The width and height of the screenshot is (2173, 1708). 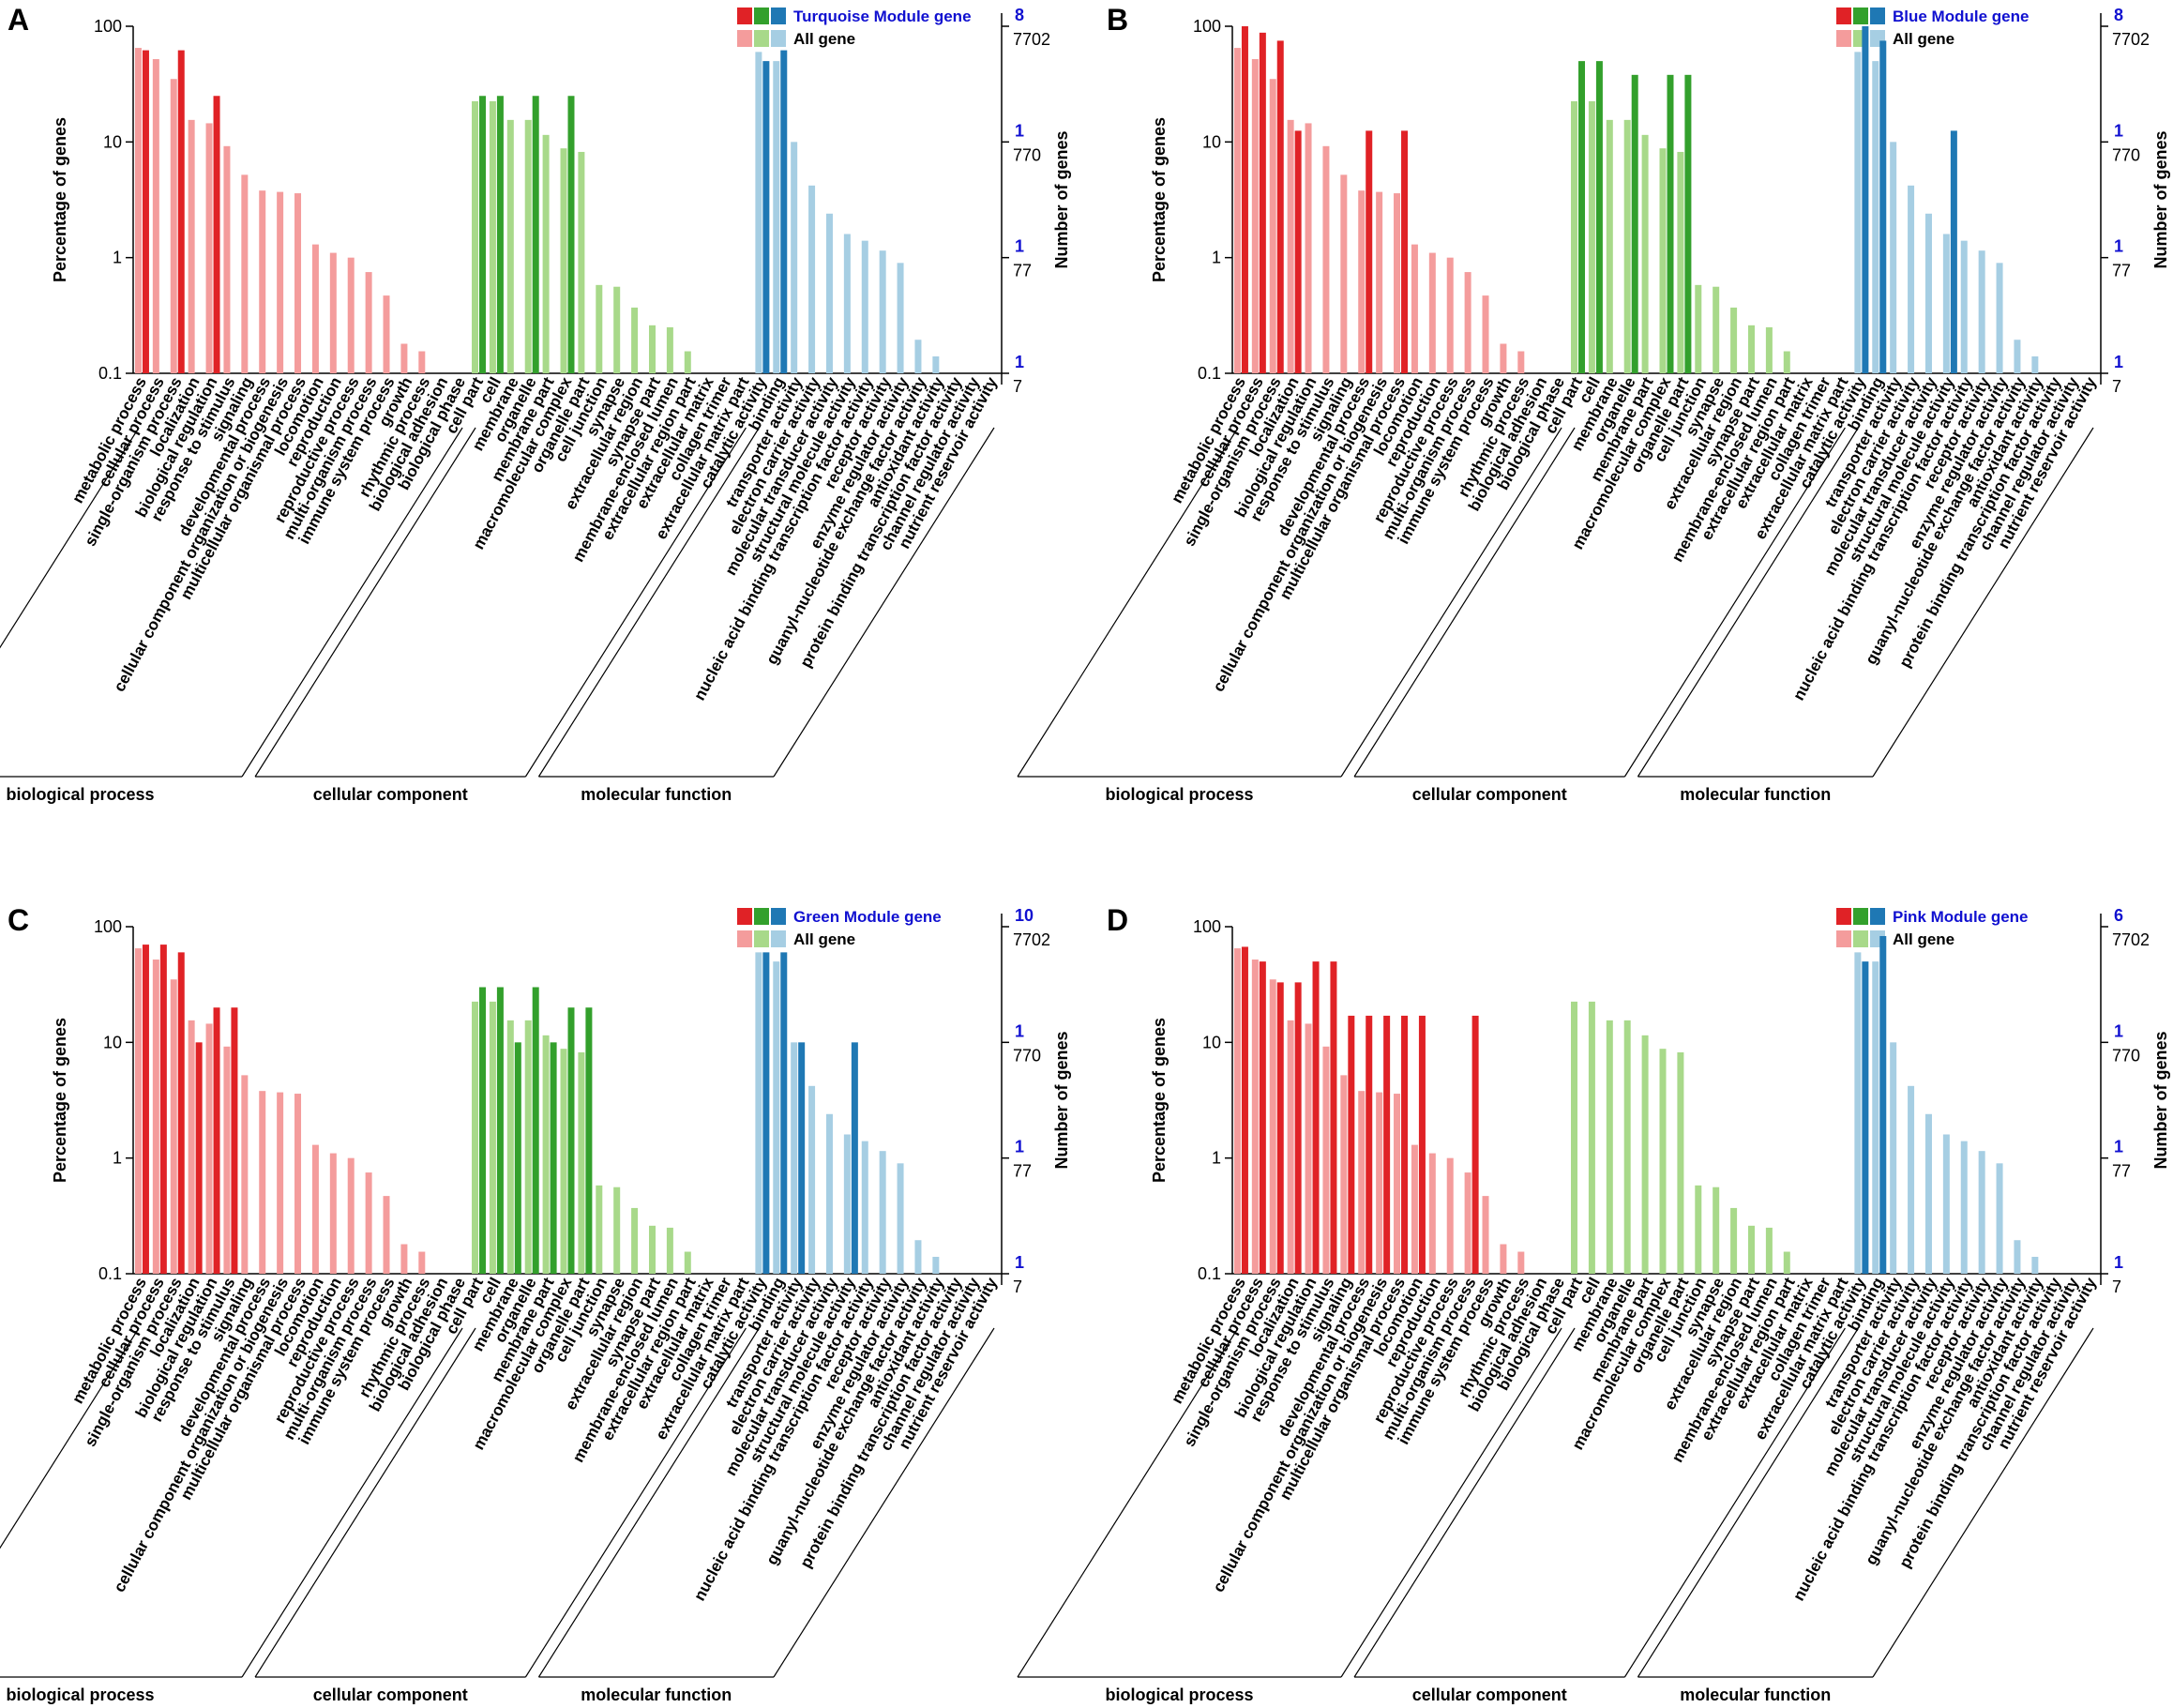 I want to click on right-tick-module-label: 10, so click(x=1025, y=915).